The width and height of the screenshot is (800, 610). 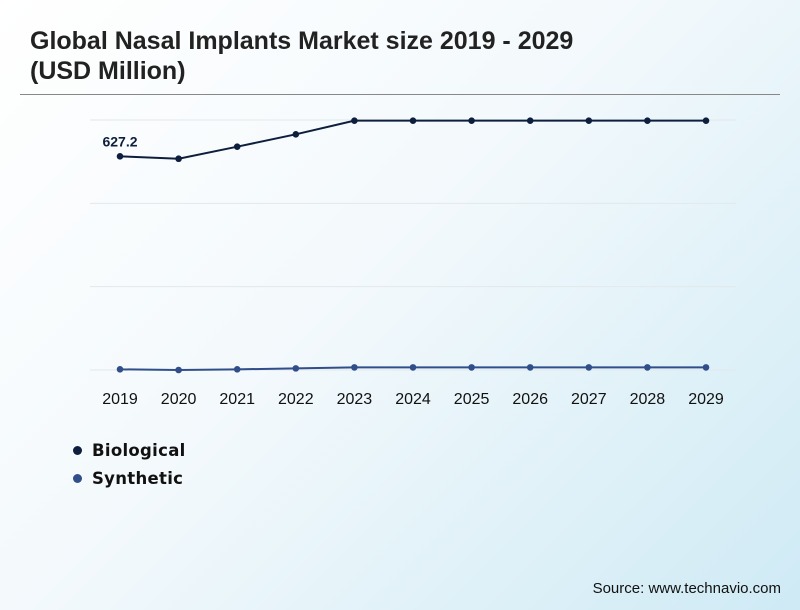 What do you see at coordinates (139, 450) in the screenshot?
I see `legend-label-biological: Biological` at bounding box center [139, 450].